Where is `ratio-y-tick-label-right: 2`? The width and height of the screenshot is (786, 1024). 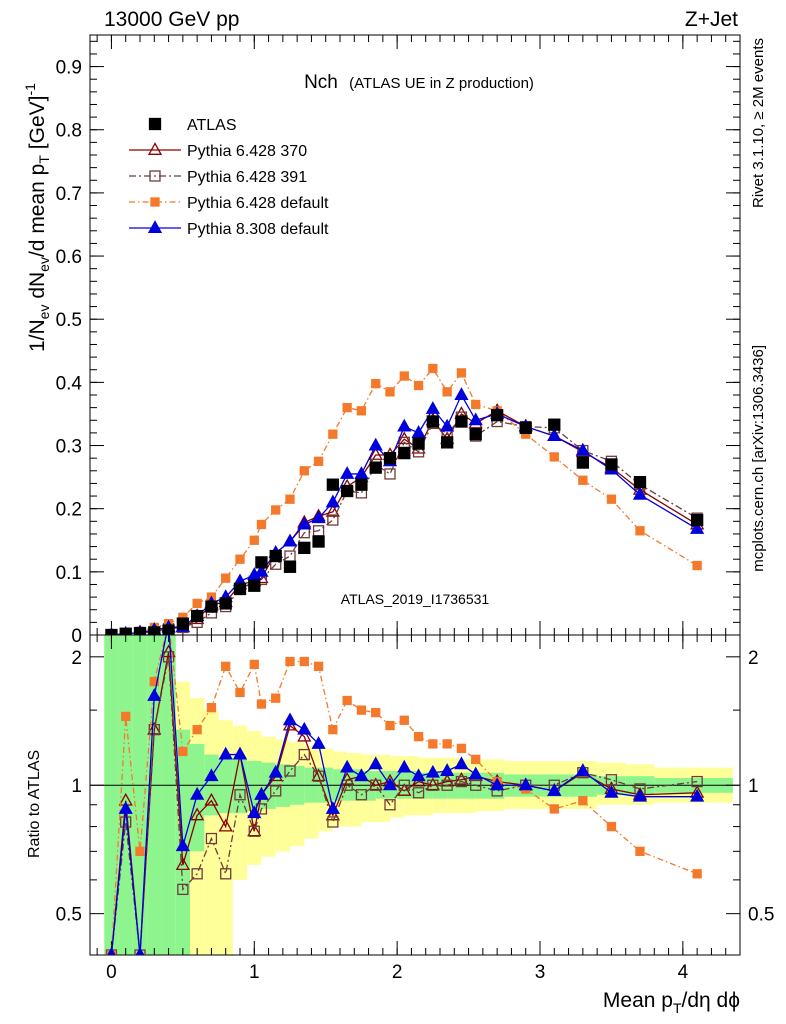 ratio-y-tick-label-right: 2 is located at coordinates (753, 658).